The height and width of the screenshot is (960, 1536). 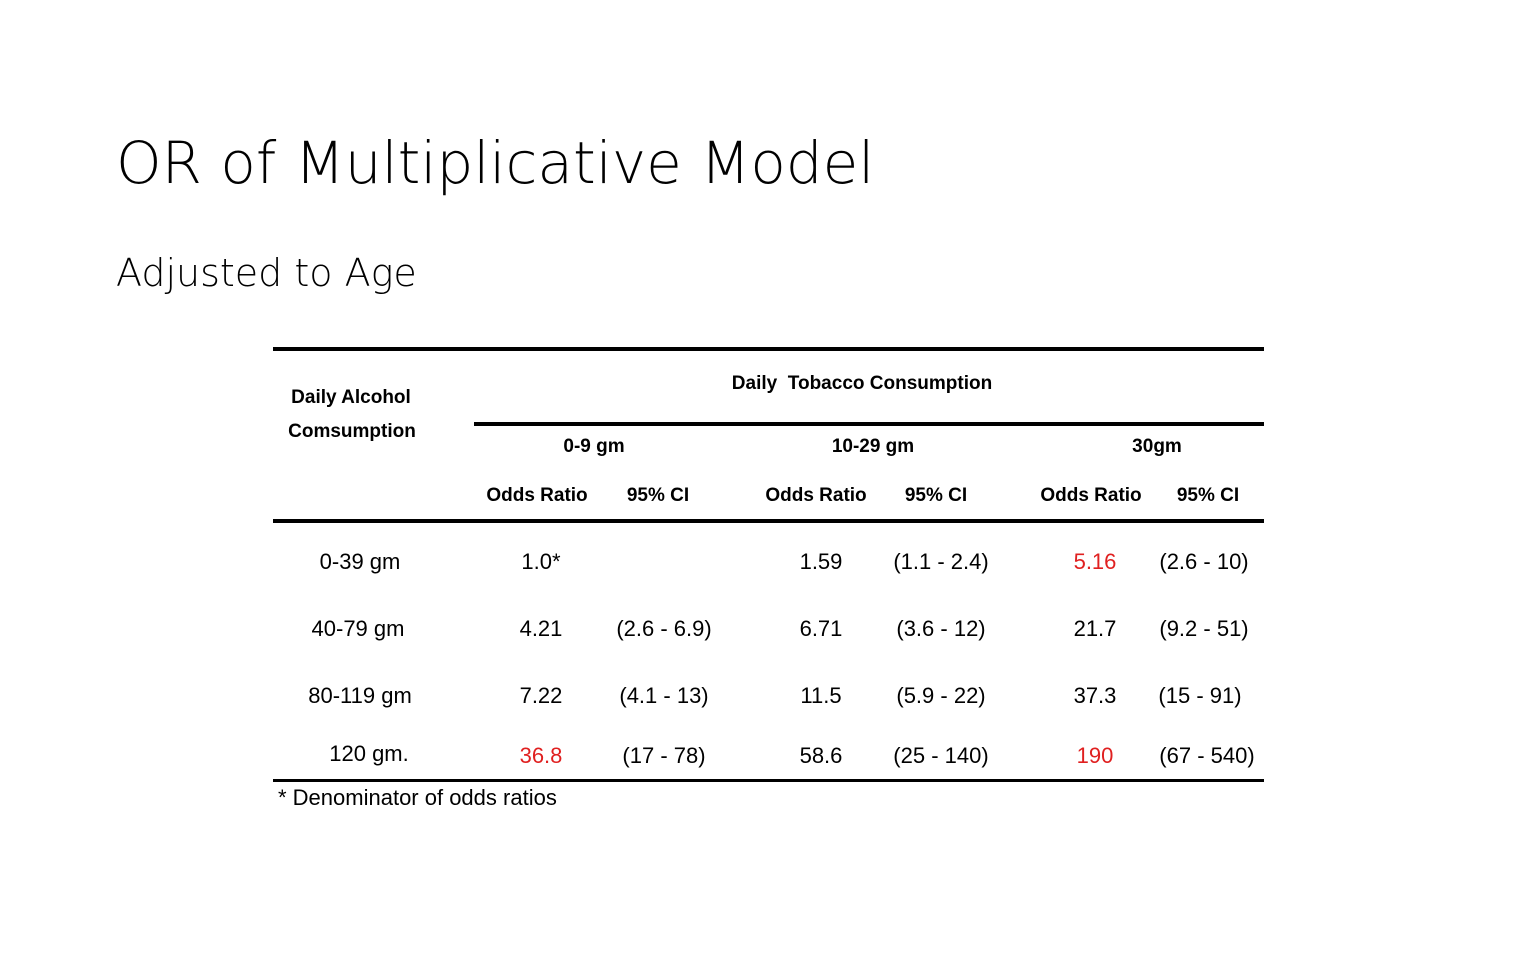 What do you see at coordinates (768, 349) in the screenshot?
I see `table-top-rule` at bounding box center [768, 349].